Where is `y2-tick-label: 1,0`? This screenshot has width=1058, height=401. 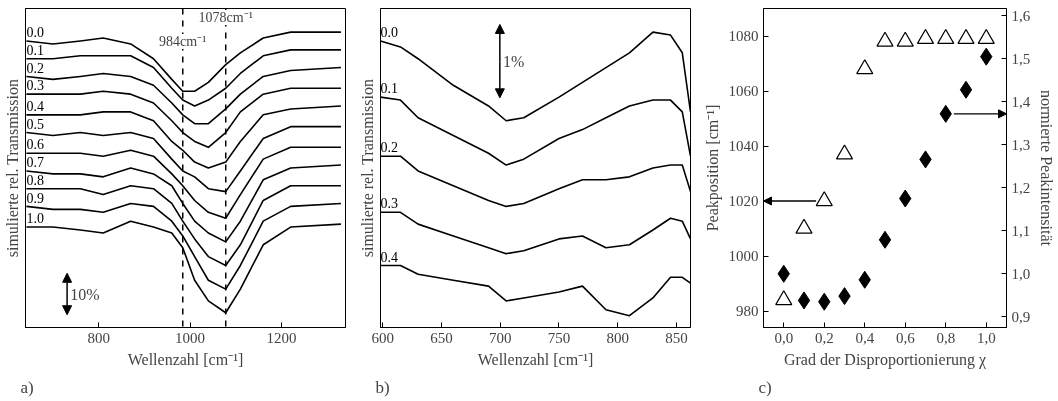 y2-tick-label: 1,0 is located at coordinates (1021, 273).